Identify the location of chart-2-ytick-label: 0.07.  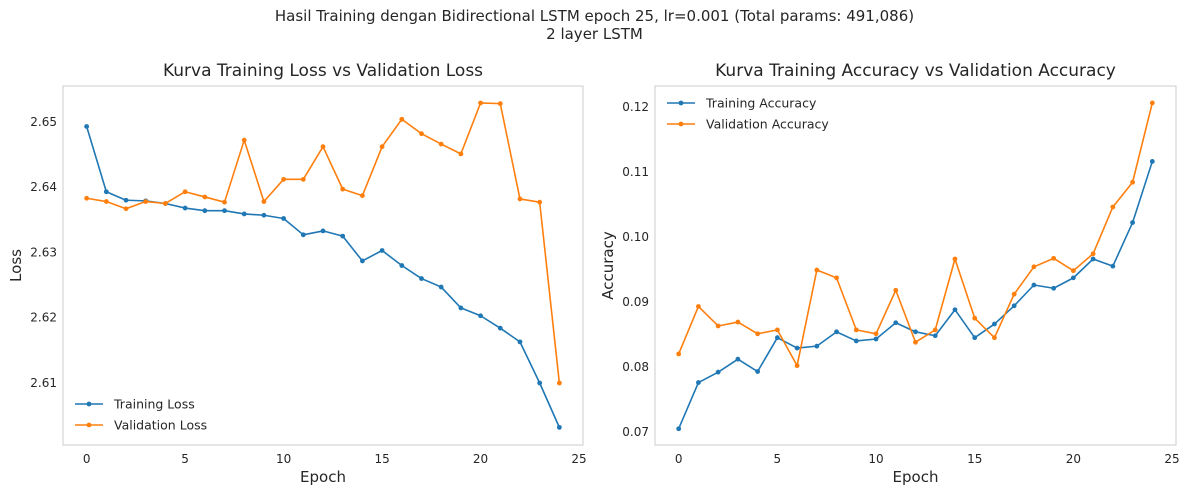
(635, 432).